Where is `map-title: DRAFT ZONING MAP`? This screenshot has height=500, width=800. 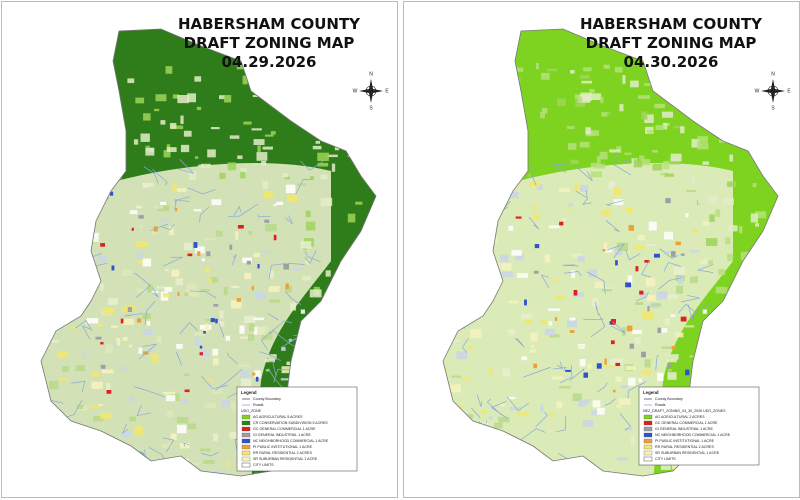 map-title: DRAFT ZONING MAP is located at coordinates (269, 43).